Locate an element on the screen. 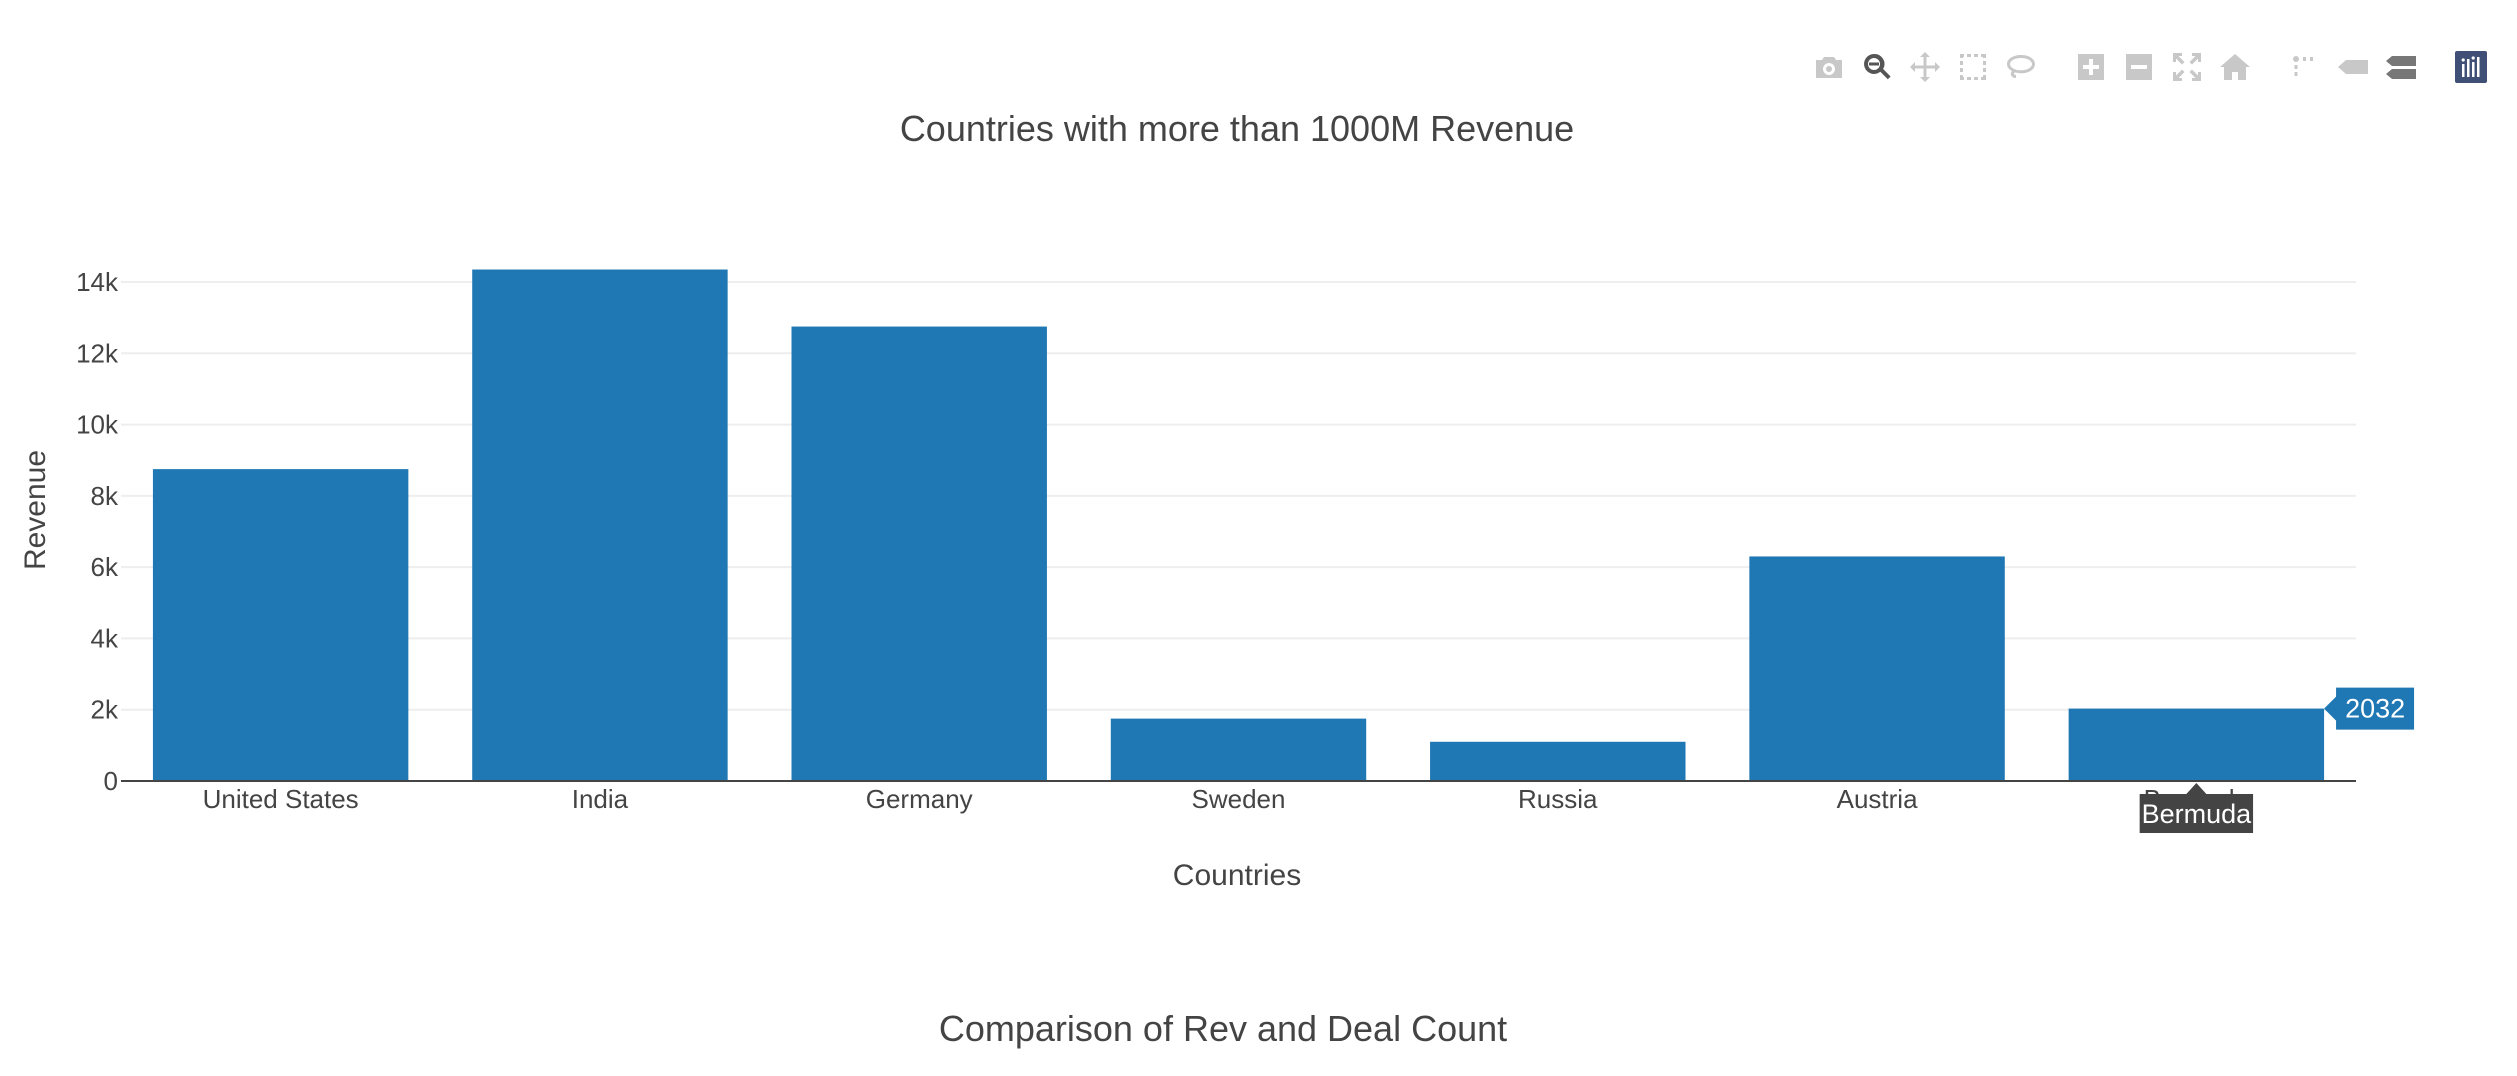 Image resolution: width=2517 pixels, height=1076 pixels. zoom-in-icon is located at coordinates (2091, 67).